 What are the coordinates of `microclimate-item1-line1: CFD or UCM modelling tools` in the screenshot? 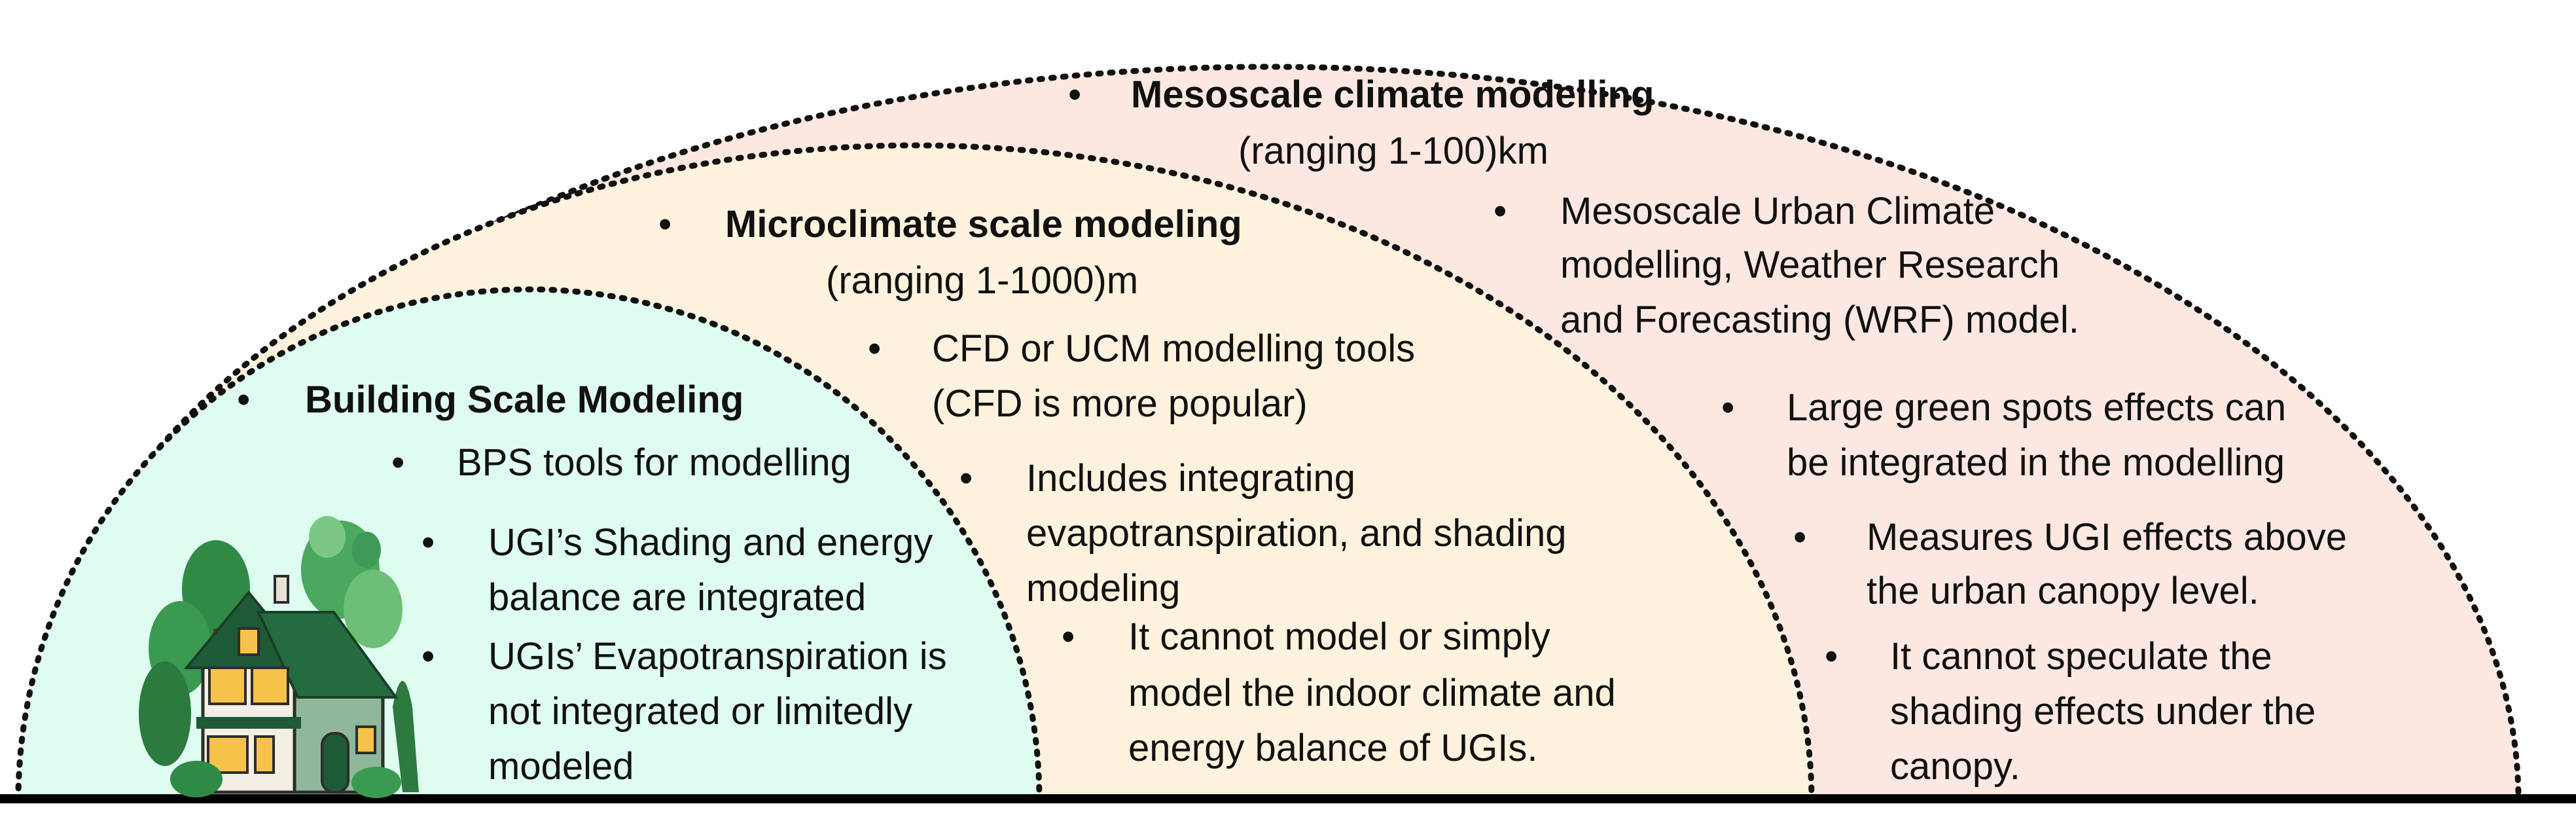 It's located at (1174, 348).